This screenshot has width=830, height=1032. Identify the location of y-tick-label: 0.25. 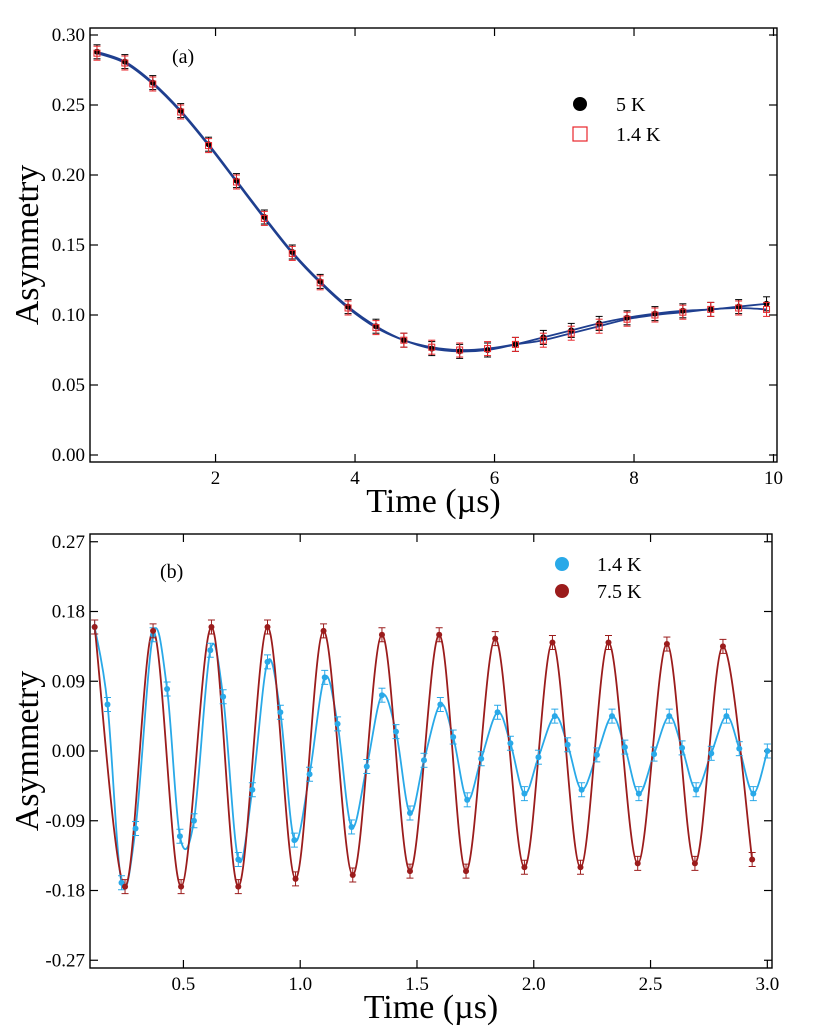
(68, 105).